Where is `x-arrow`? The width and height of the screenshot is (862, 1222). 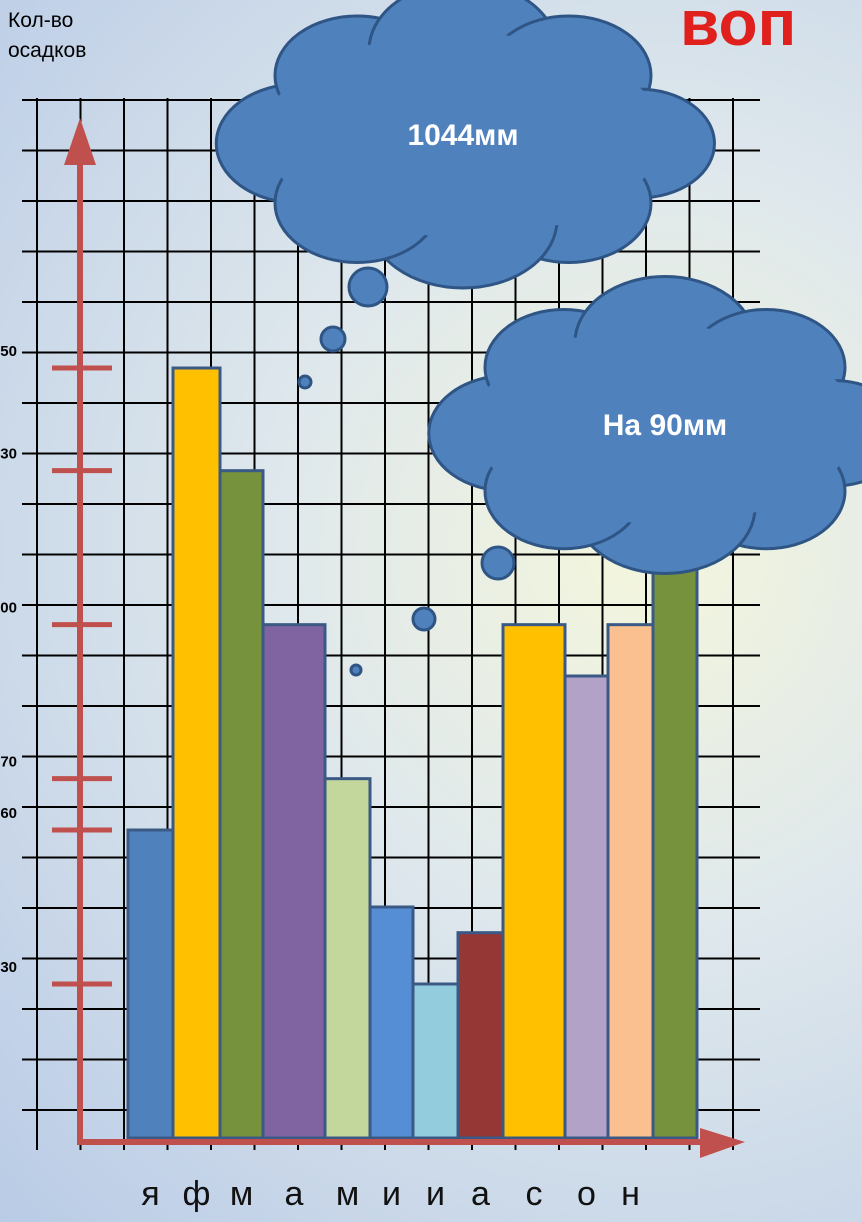 x-arrow is located at coordinates (722, 1143).